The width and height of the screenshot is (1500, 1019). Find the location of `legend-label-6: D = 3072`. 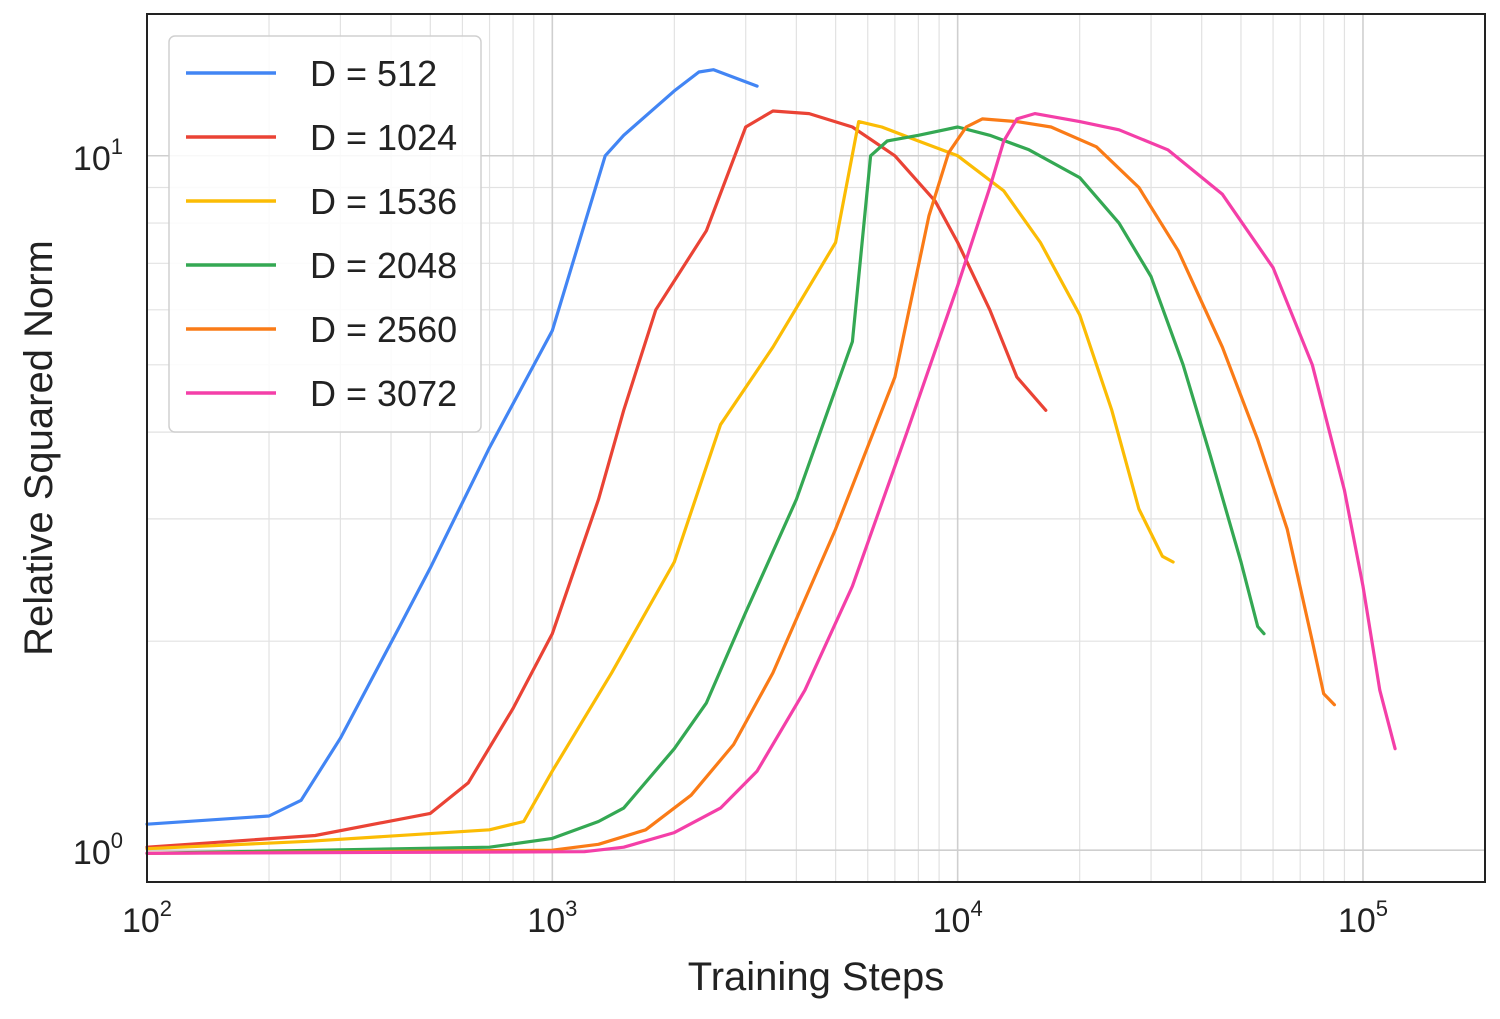

legend-label-6: D = 3072 is located at coordinates (383, 393).